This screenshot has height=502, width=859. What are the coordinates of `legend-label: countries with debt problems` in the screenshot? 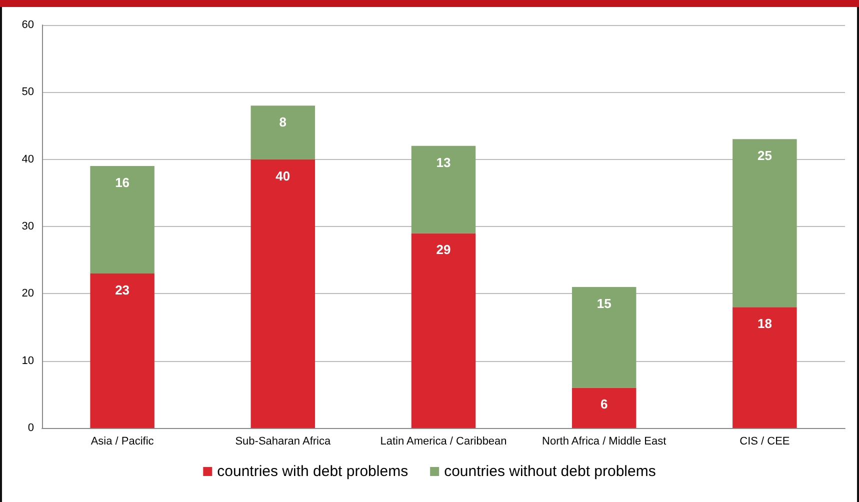 It's located at (312, 471).